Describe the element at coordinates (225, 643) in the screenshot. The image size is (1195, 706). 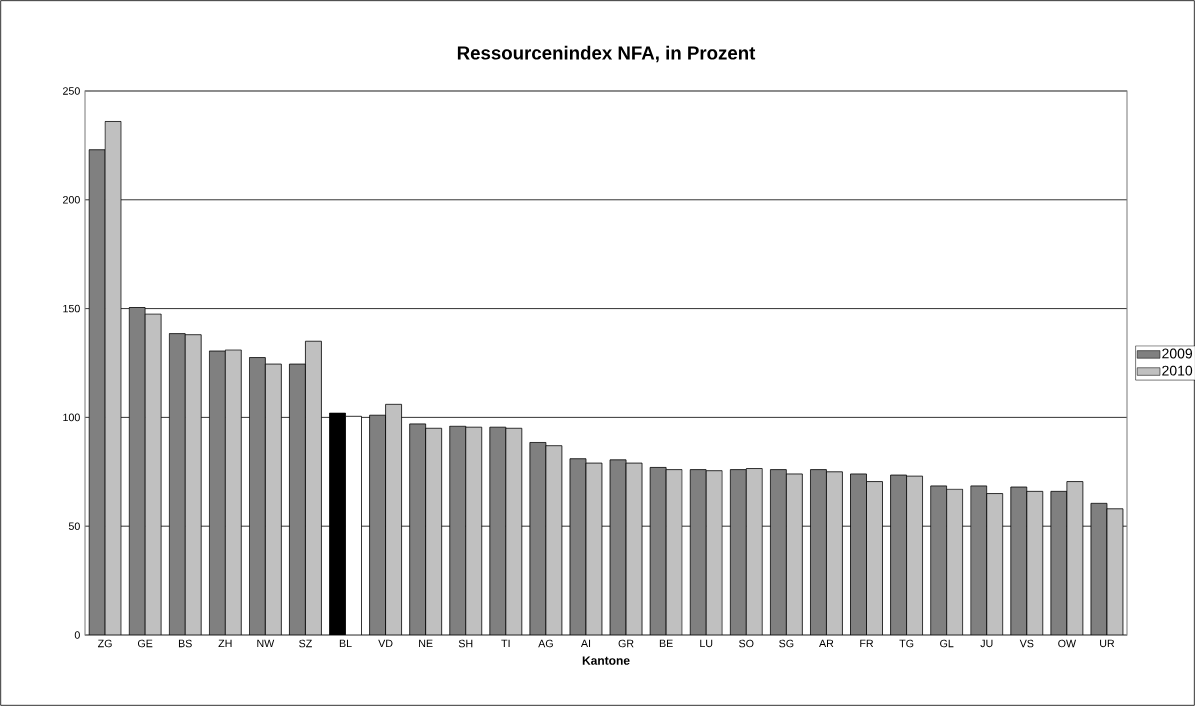
I see `x-tick-label: ZH` at that location.